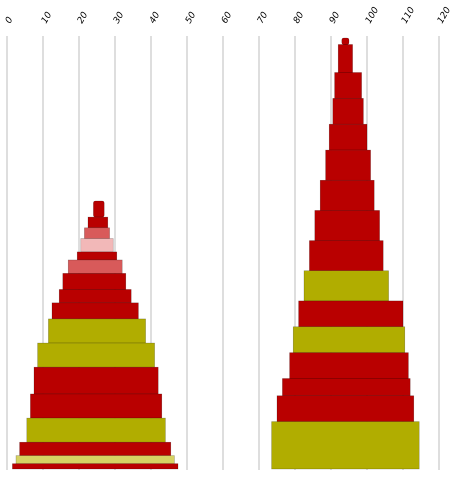  Describe the element at coordinates (119, 17) in the screenshot. I see `tick-label: 30` at that location.